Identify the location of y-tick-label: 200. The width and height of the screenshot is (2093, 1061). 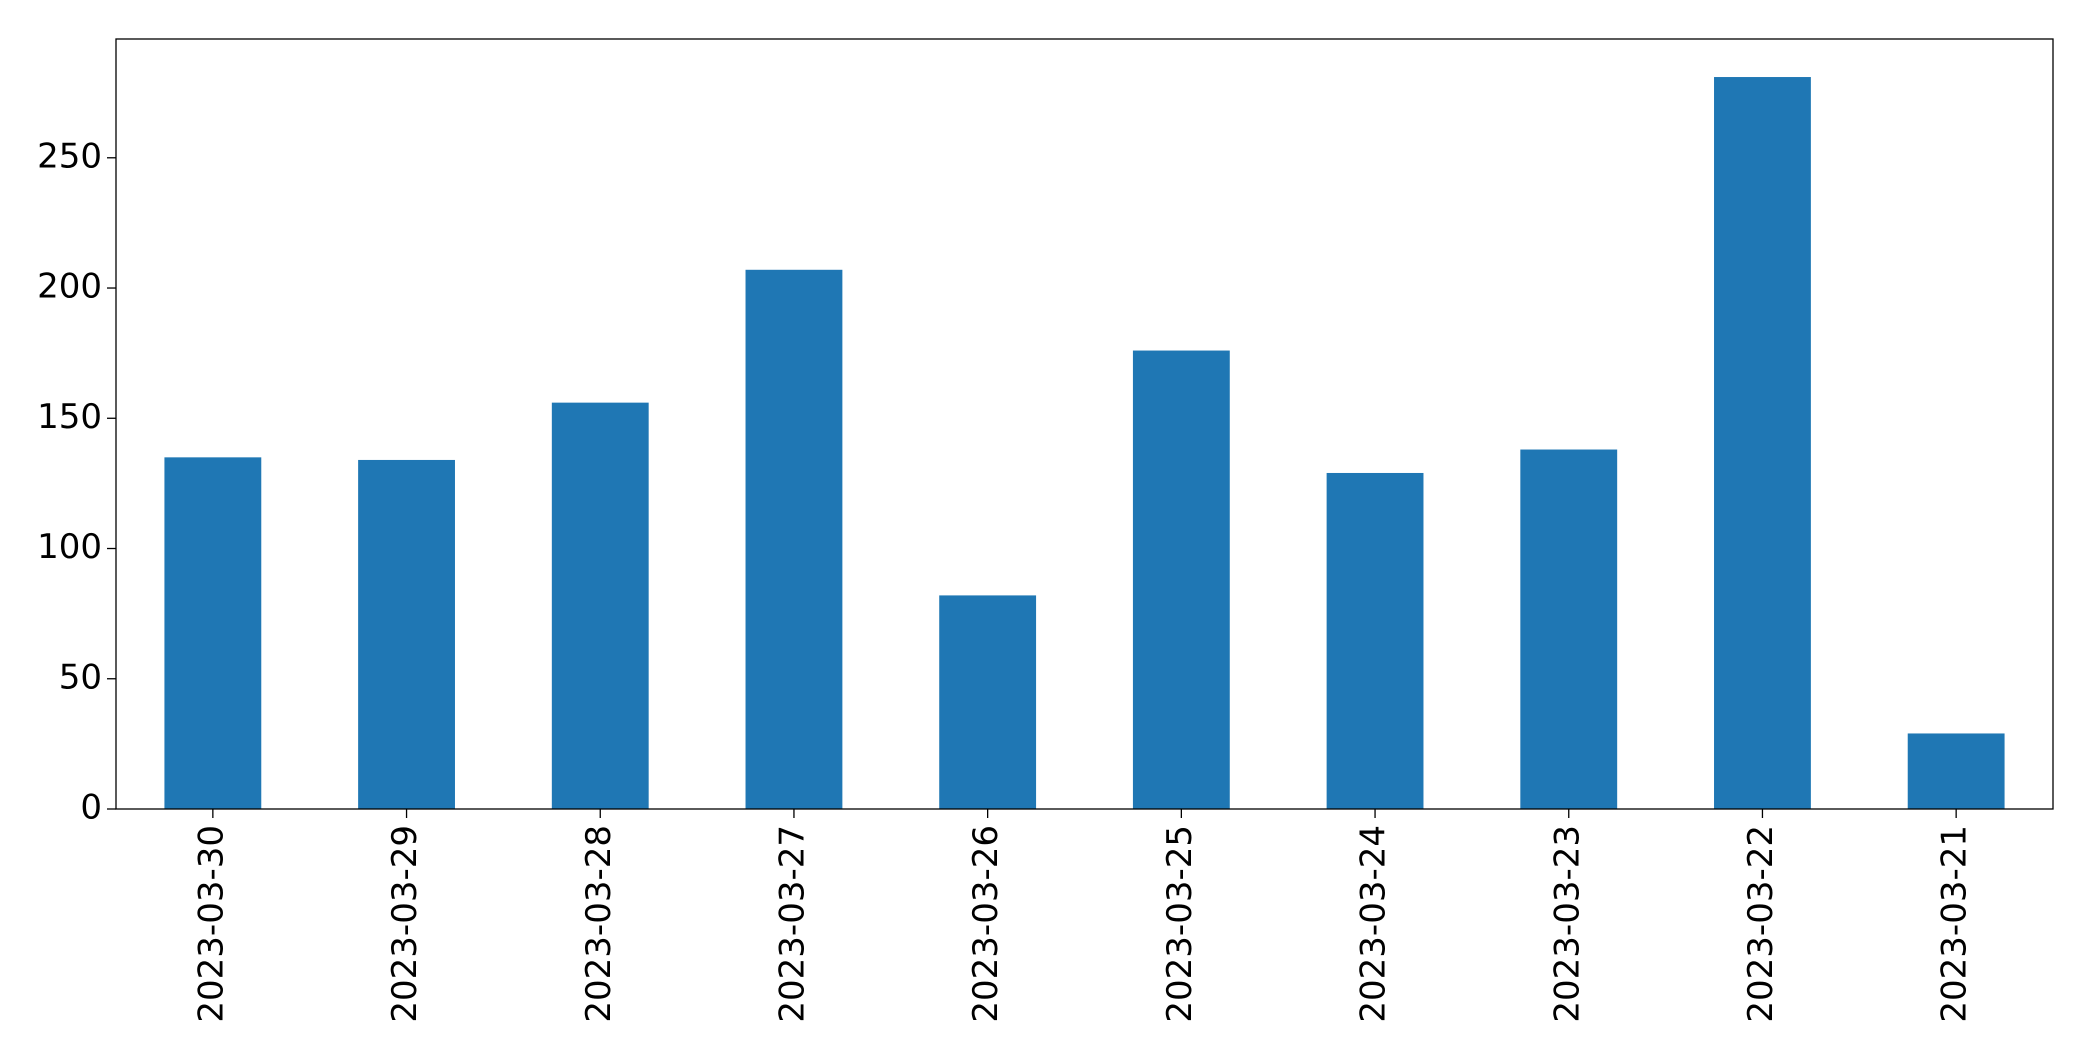
(69, 287).